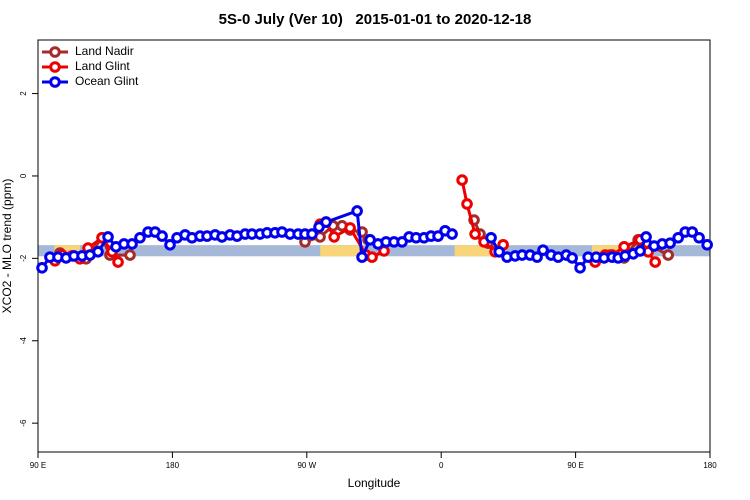 The height and width of the screenshot is (500, 750). Describe the element at coordinates (441, 465) in the screenshot. I see `x-tick-label: 0` at that location.